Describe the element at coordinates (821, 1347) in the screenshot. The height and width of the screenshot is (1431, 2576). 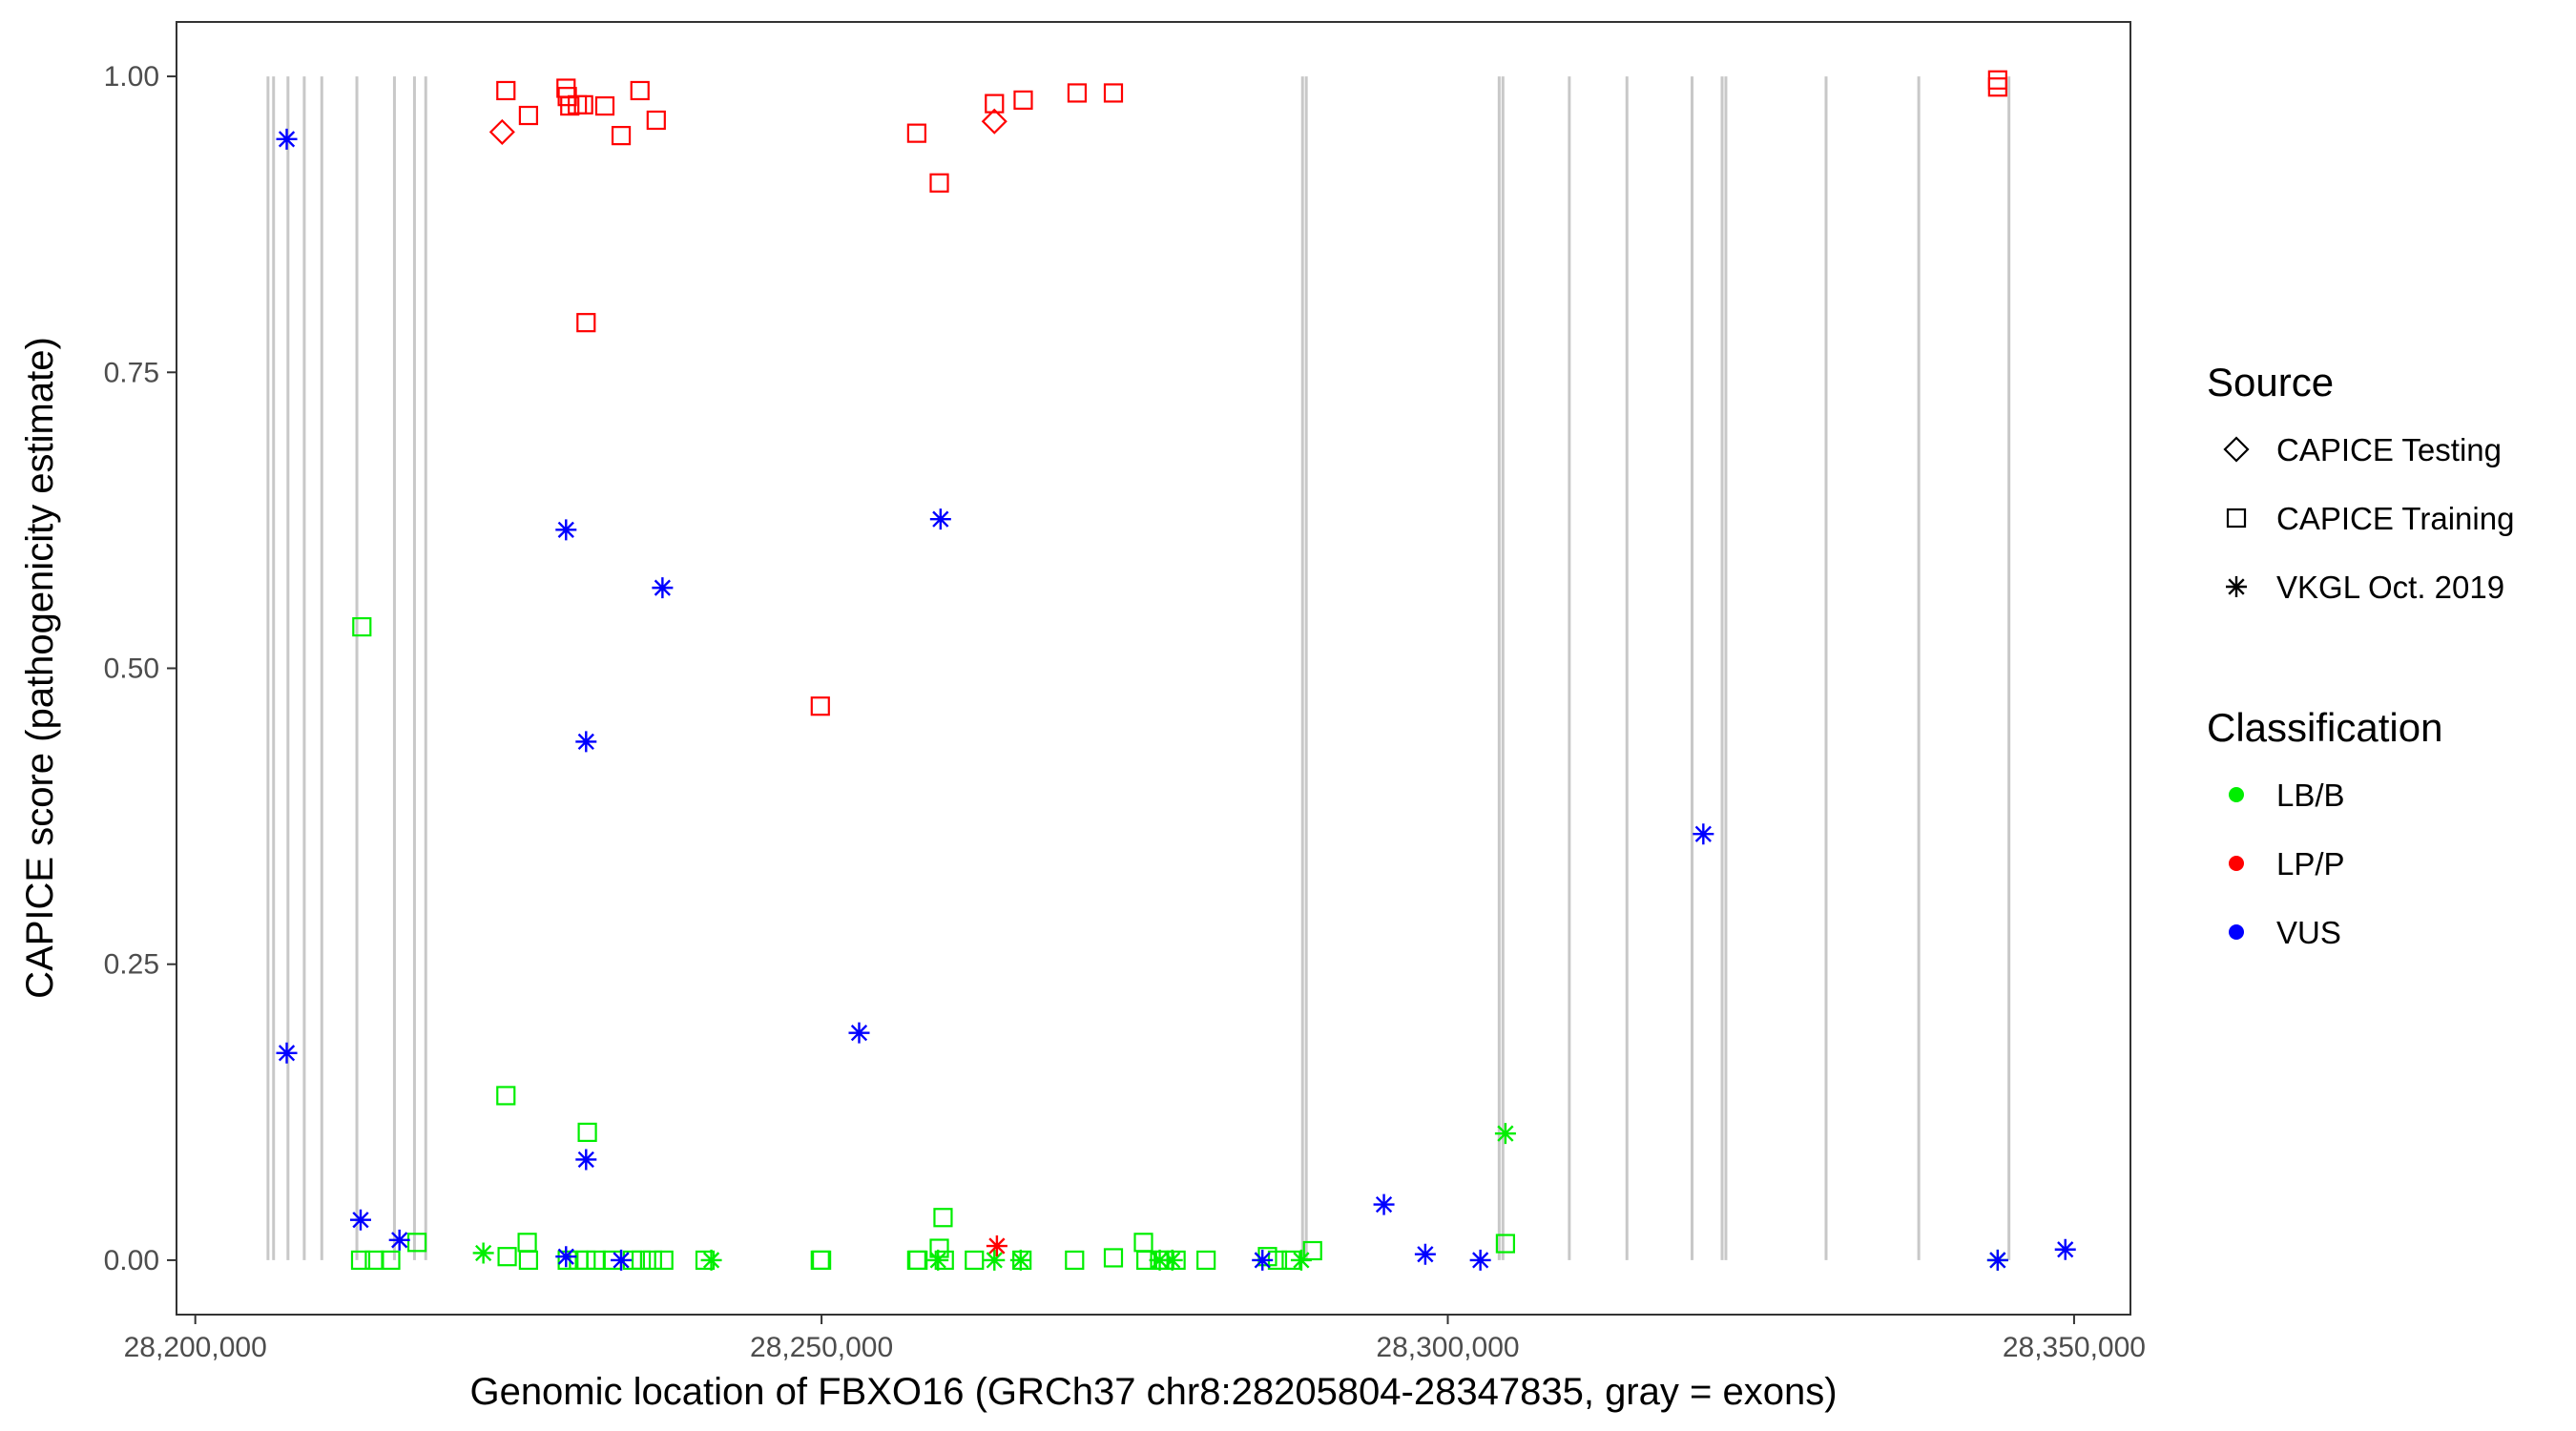
I see `x-tick-label: 28,250,000` at that location.